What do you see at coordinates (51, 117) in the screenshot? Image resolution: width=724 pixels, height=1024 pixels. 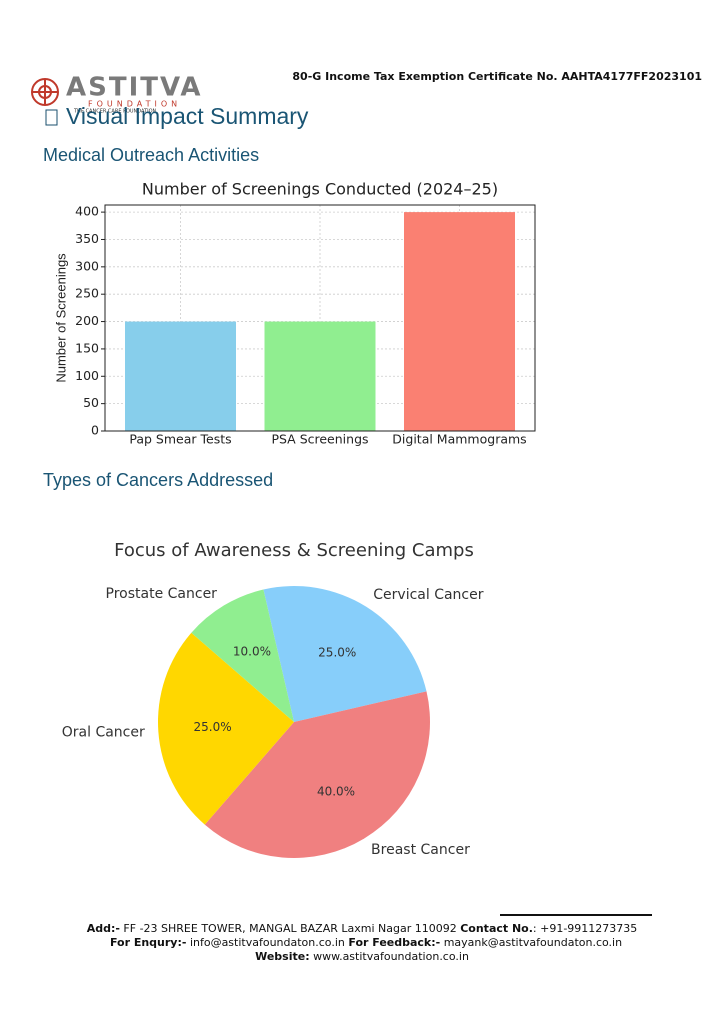 I see `missing-glyph` at bounding box center [51, 117].